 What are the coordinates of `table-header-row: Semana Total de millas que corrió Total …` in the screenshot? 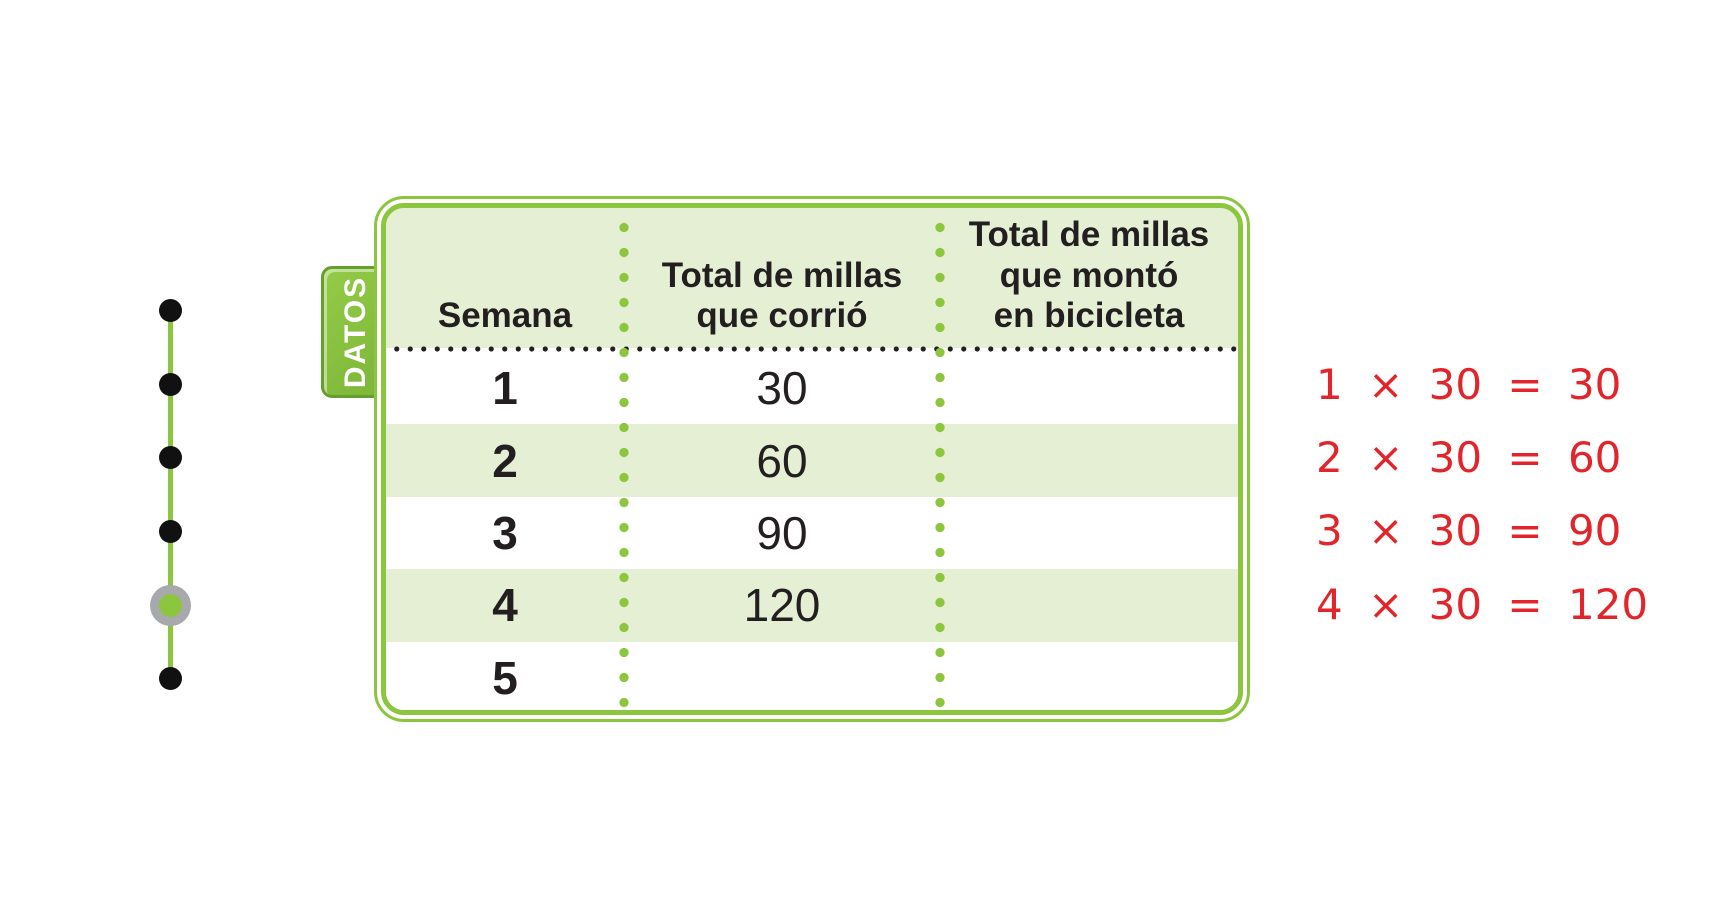 It's located at (812, 278).